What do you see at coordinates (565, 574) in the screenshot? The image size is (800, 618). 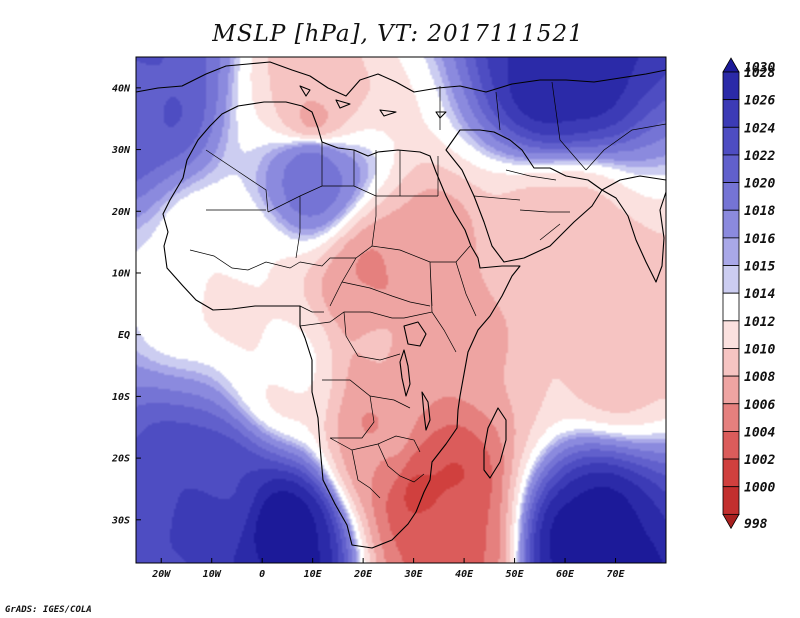 I see `lon-tick-label: 60E` at bounding box center [565, 574].